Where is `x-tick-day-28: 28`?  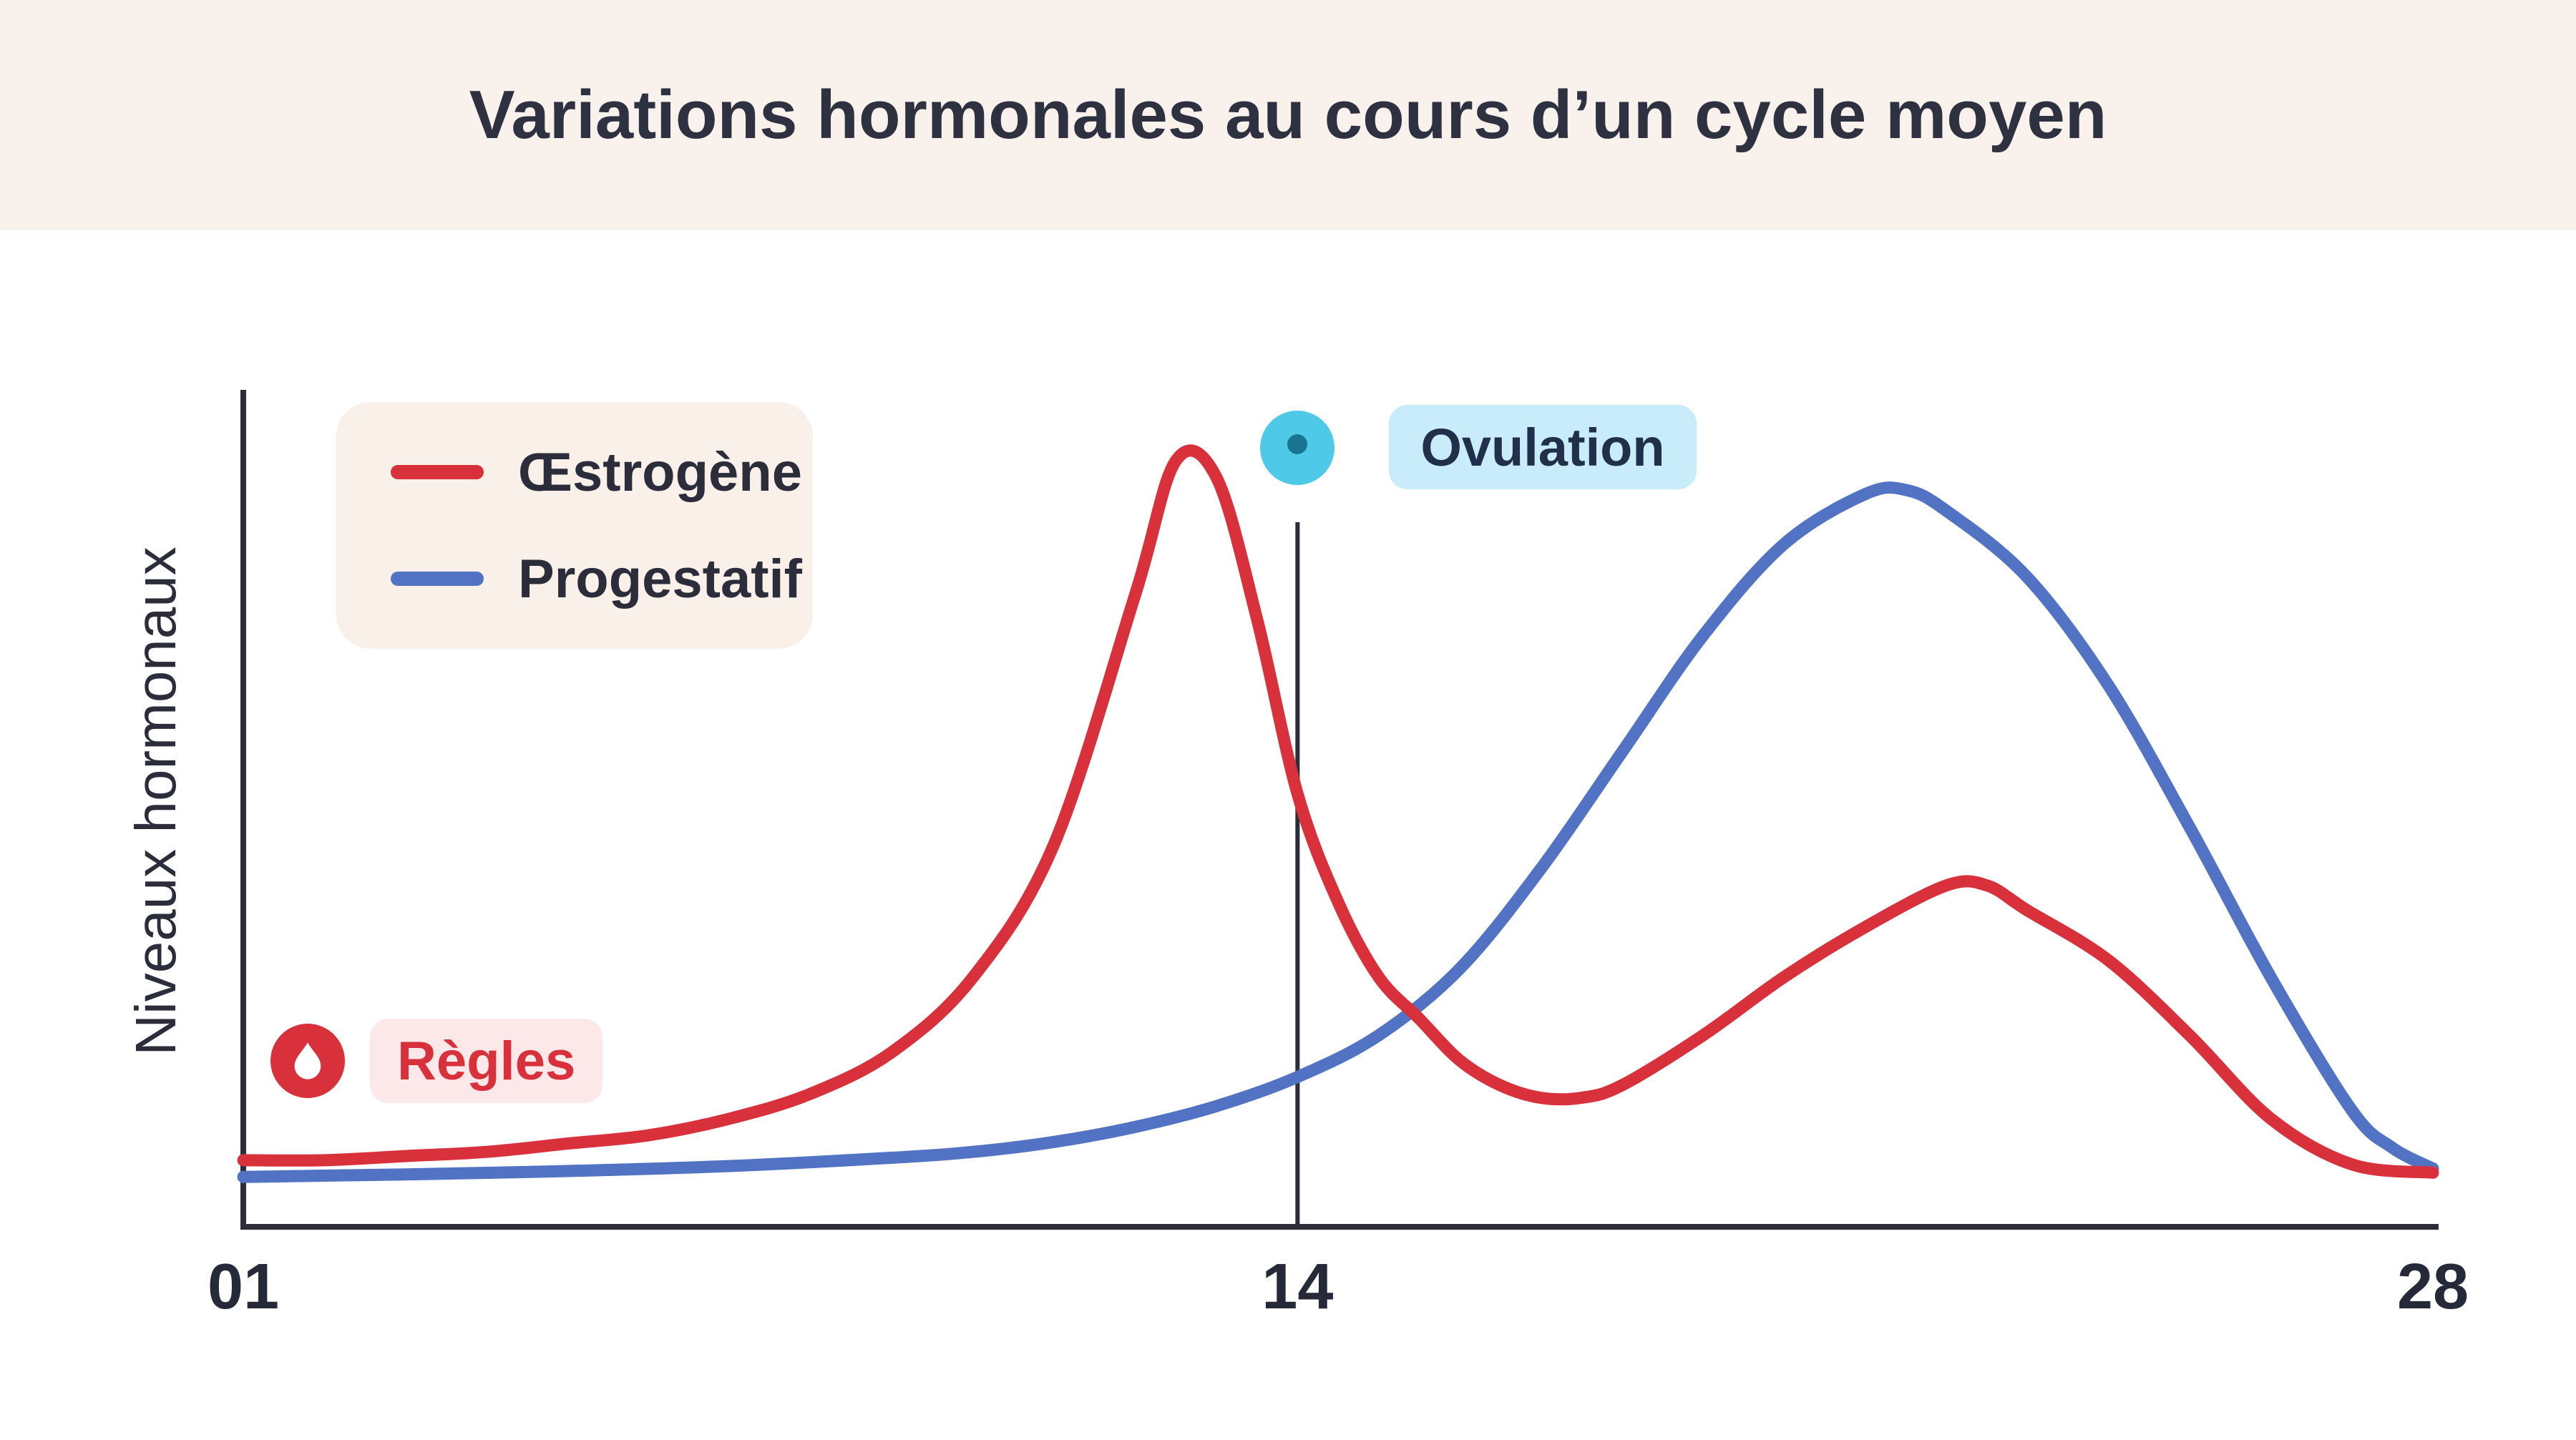 x-tick-day-28: 28 is located at coordinates (2432, 1287).